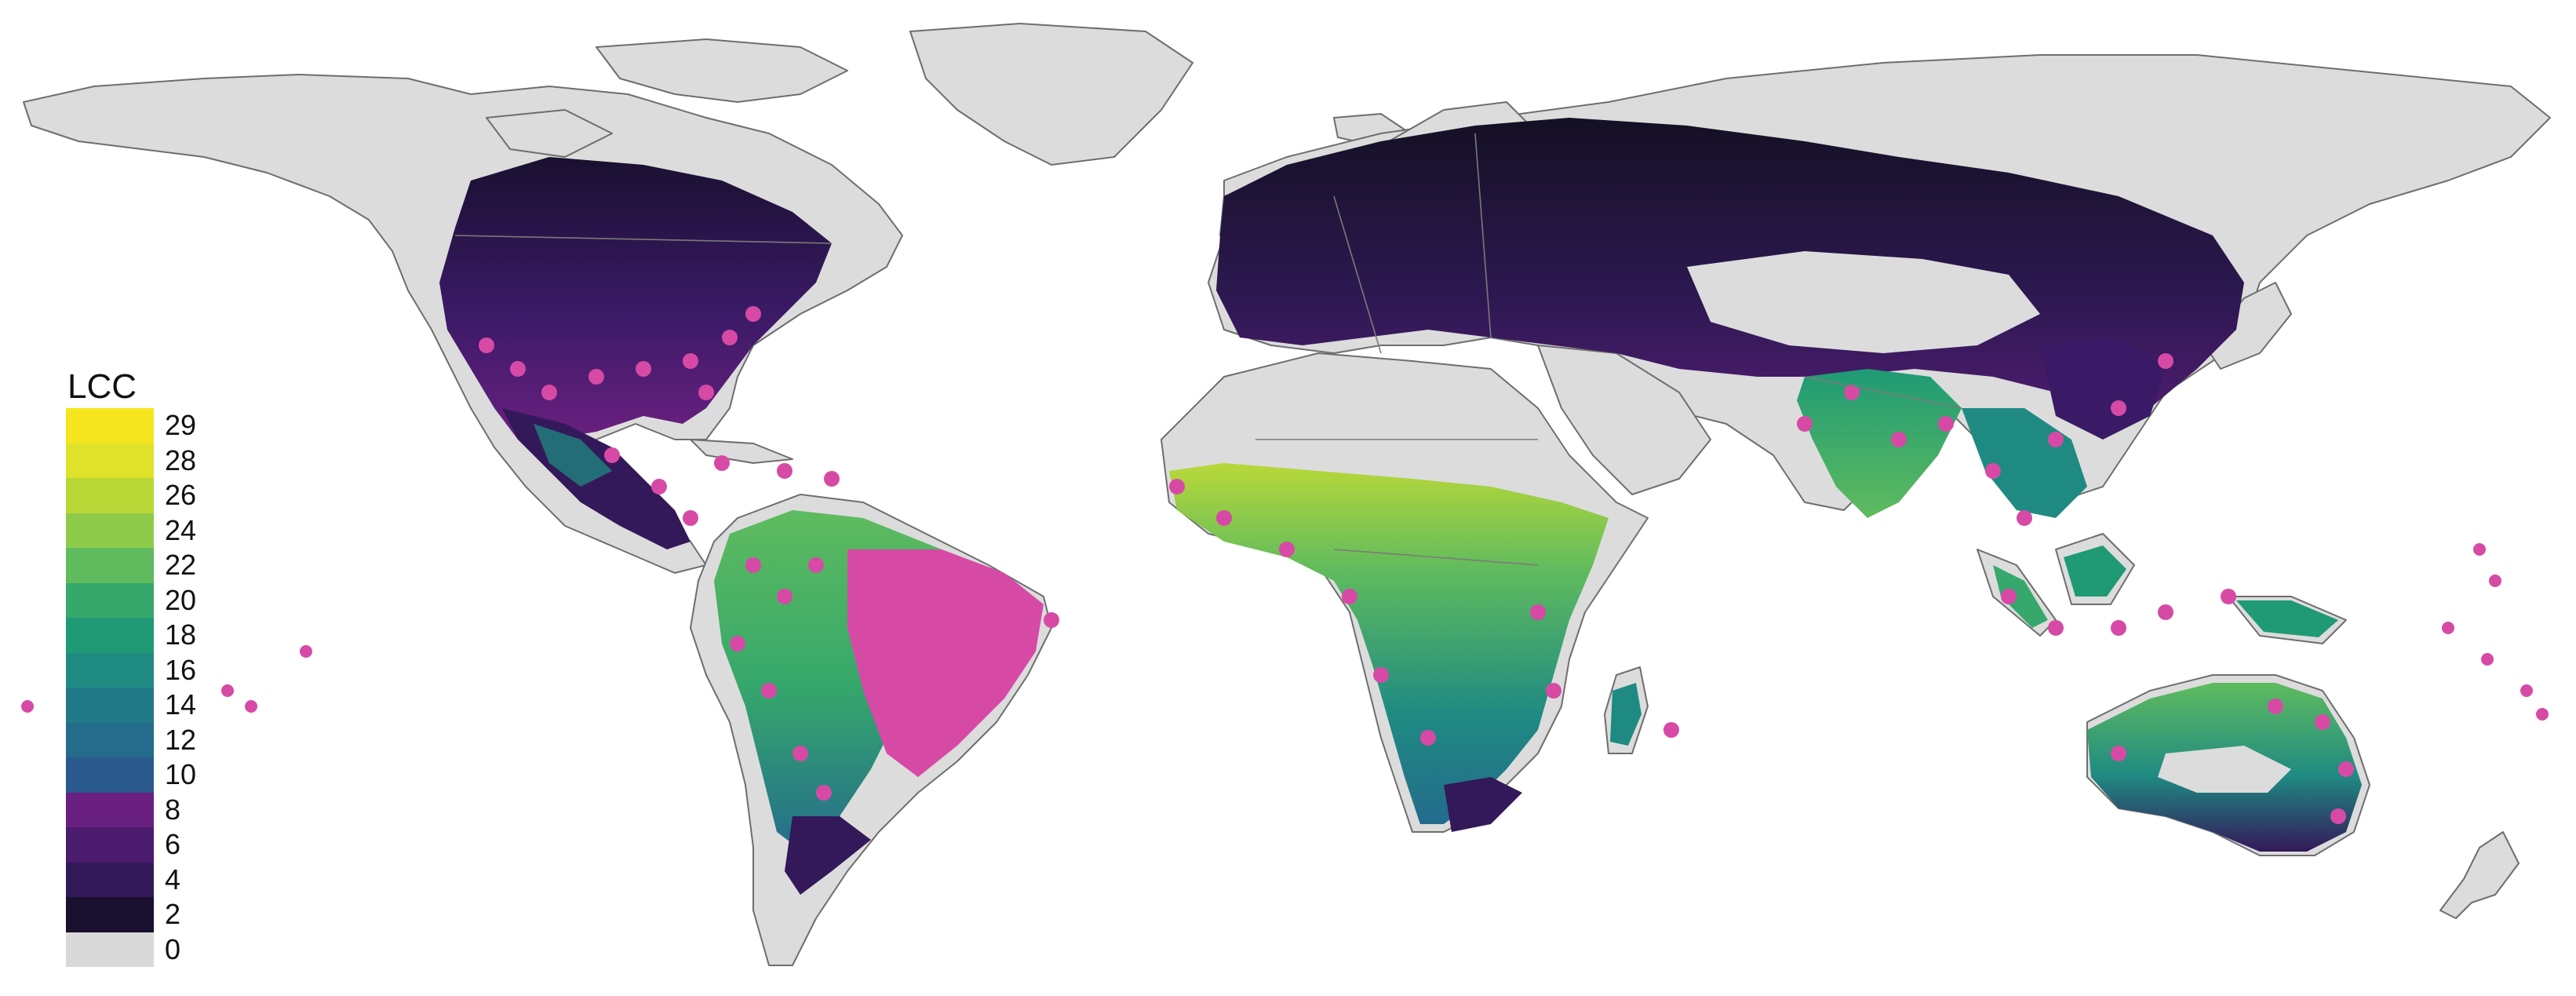 This screenshot has height=996, width=2576. I want to click on legend-label: 20, so click(181, 600).